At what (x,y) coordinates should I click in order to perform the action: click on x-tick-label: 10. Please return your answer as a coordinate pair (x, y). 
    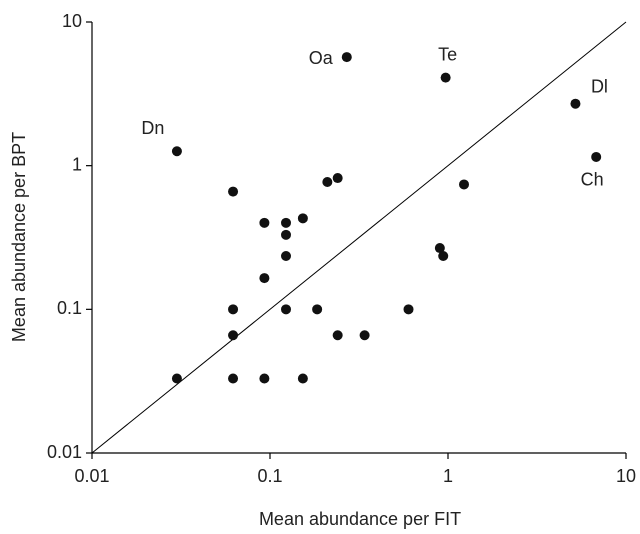
    Looking at the image, I should click on (626, 476).